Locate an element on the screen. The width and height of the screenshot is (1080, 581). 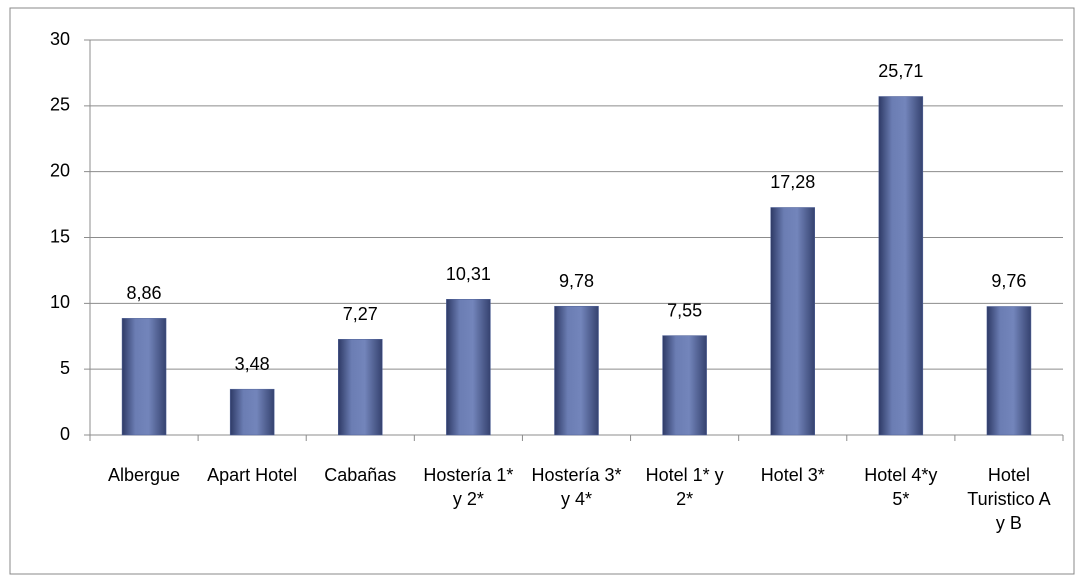
data-label: 3,48 is located at coordinates (252, 364).